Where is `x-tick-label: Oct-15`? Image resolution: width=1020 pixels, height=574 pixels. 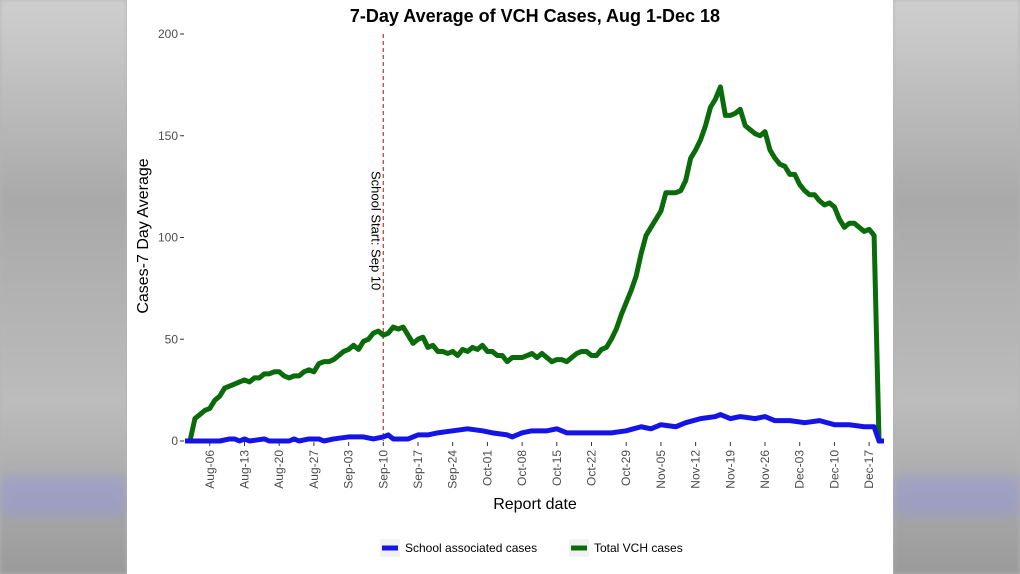 x-tick-label: Oct-15 is located at coordinates (557, 468).